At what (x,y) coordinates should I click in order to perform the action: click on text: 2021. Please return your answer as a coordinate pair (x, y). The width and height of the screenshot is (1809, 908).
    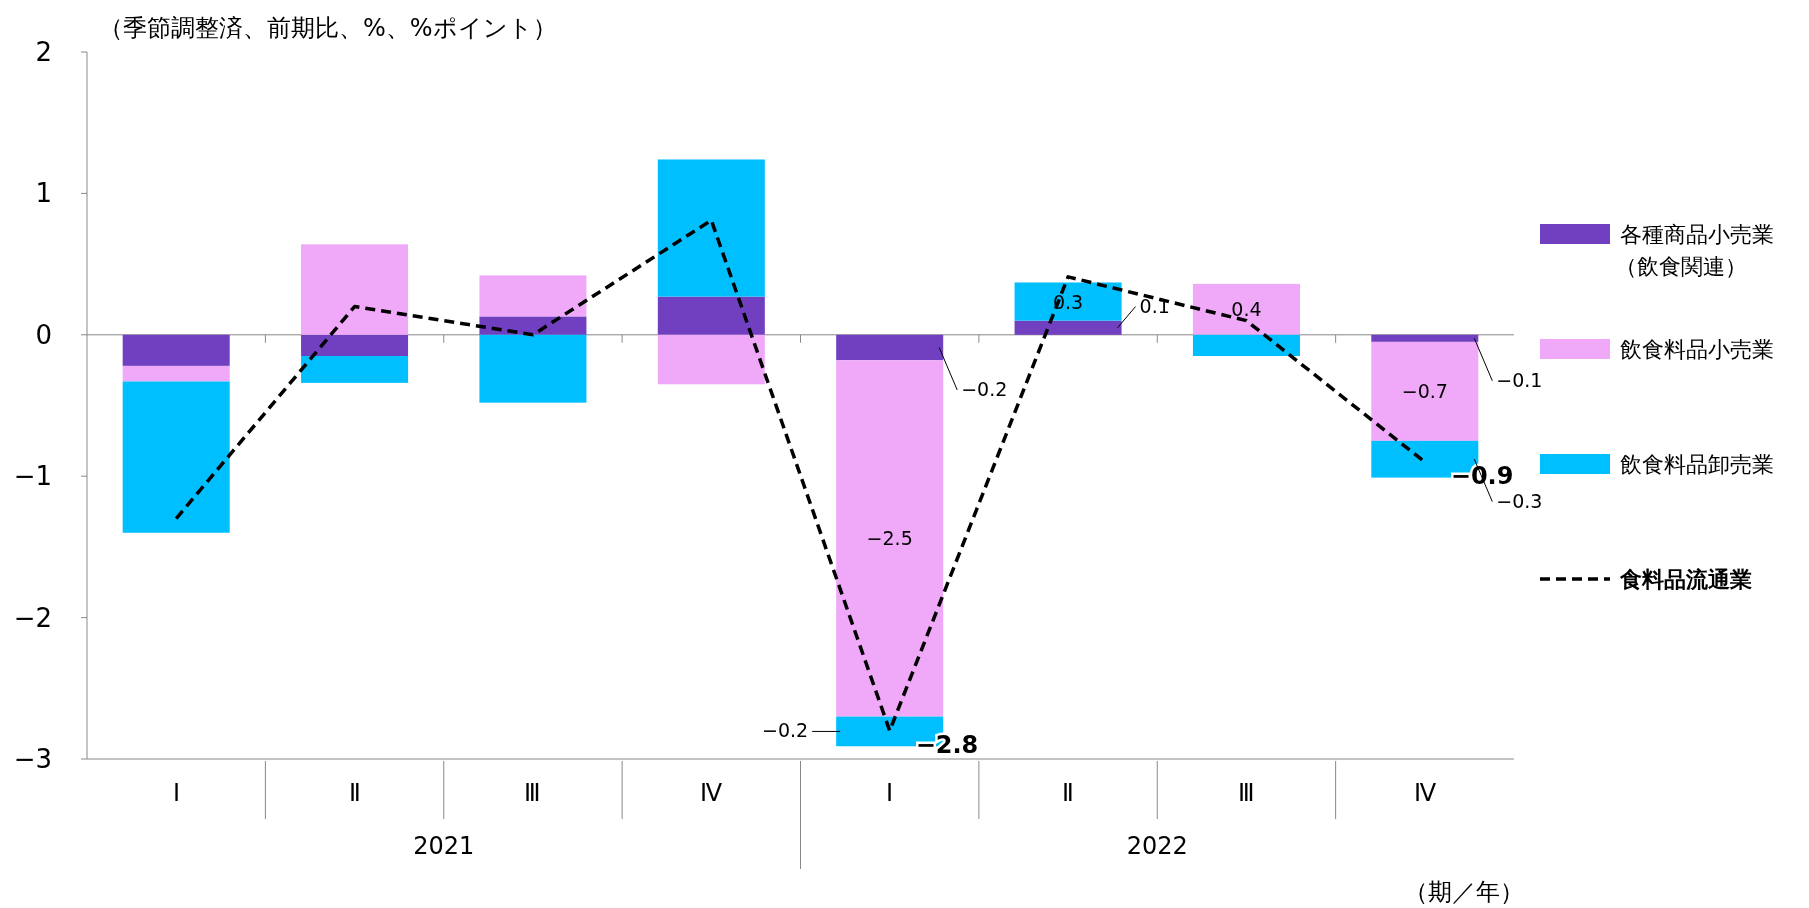
    Looking at the image, I should click on (444, 846).